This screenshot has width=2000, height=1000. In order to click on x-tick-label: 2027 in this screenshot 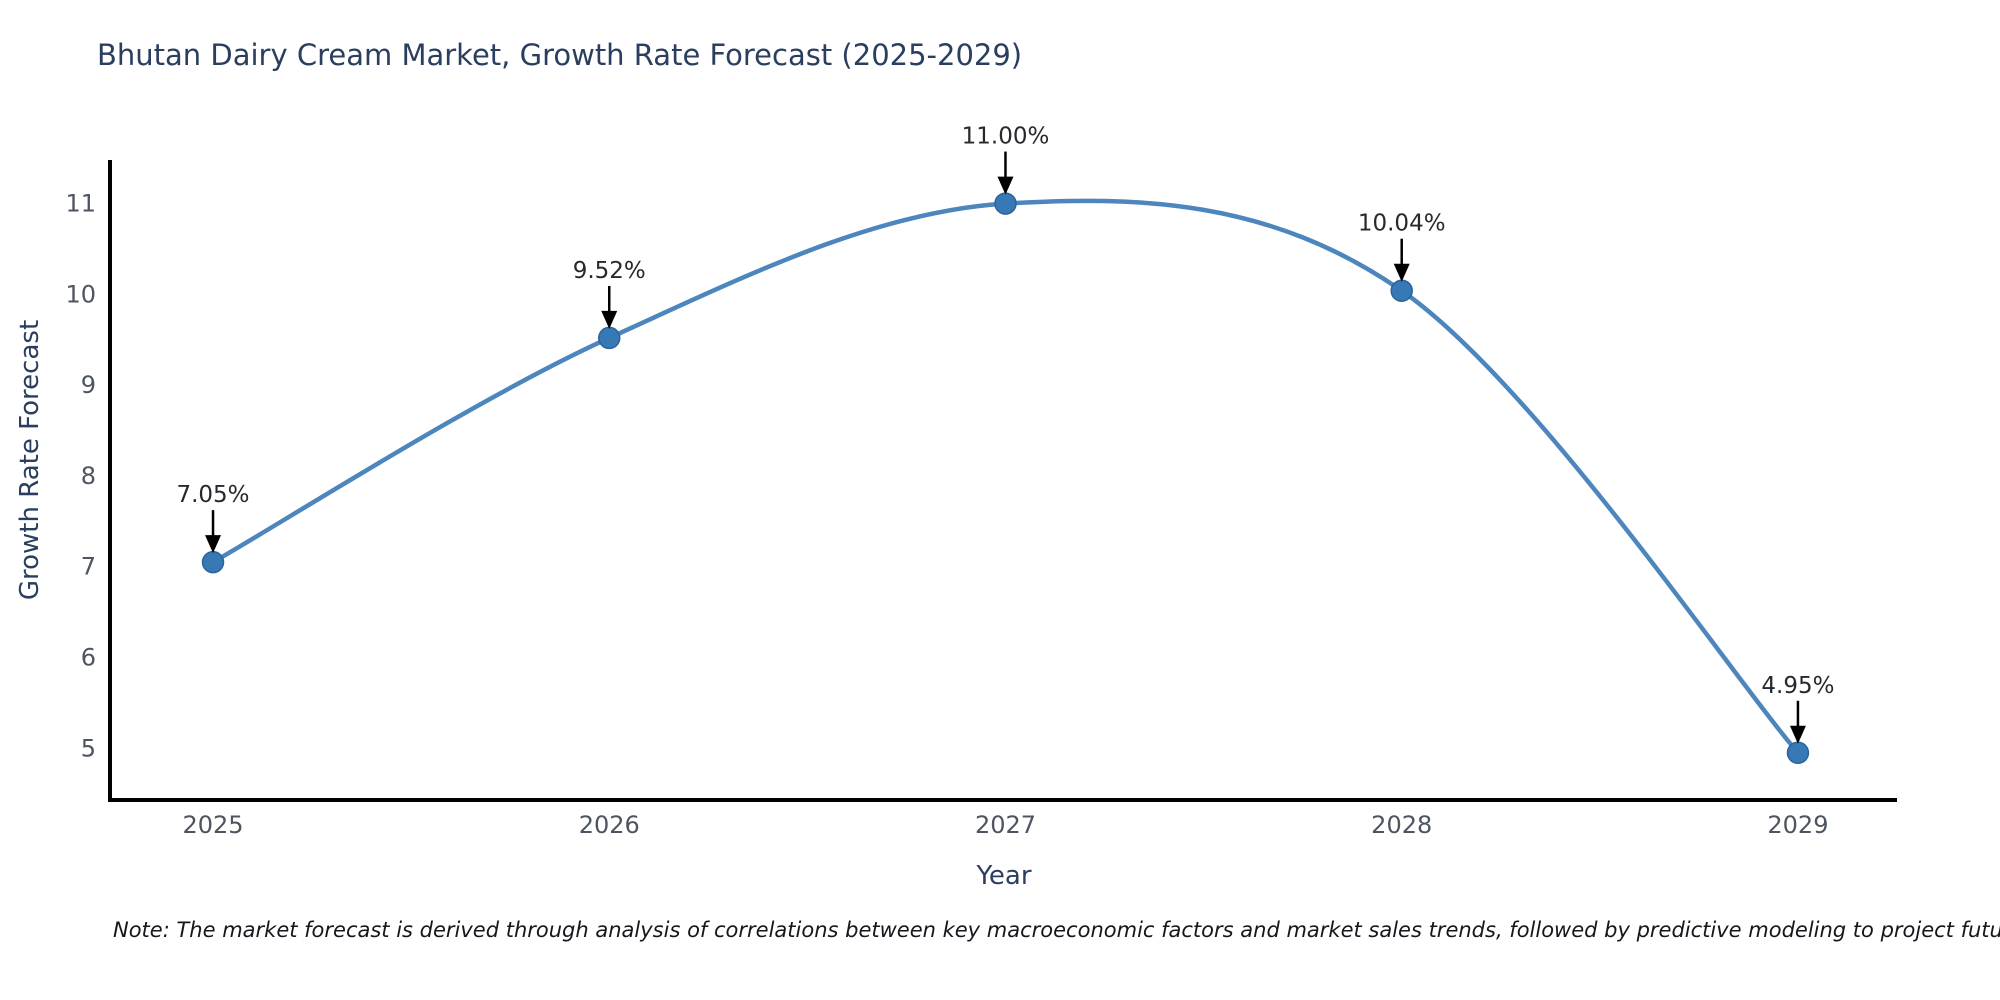, I will do `click(1005, 825)`.